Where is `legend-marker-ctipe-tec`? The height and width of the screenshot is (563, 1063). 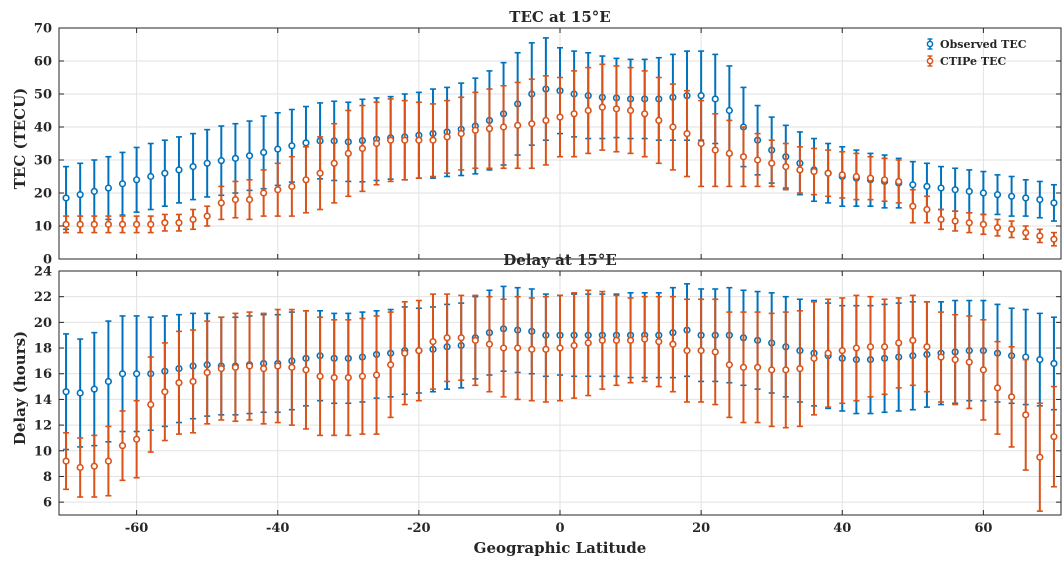
legend-marker-ctipe-tec is located at coordinates (930, 61).